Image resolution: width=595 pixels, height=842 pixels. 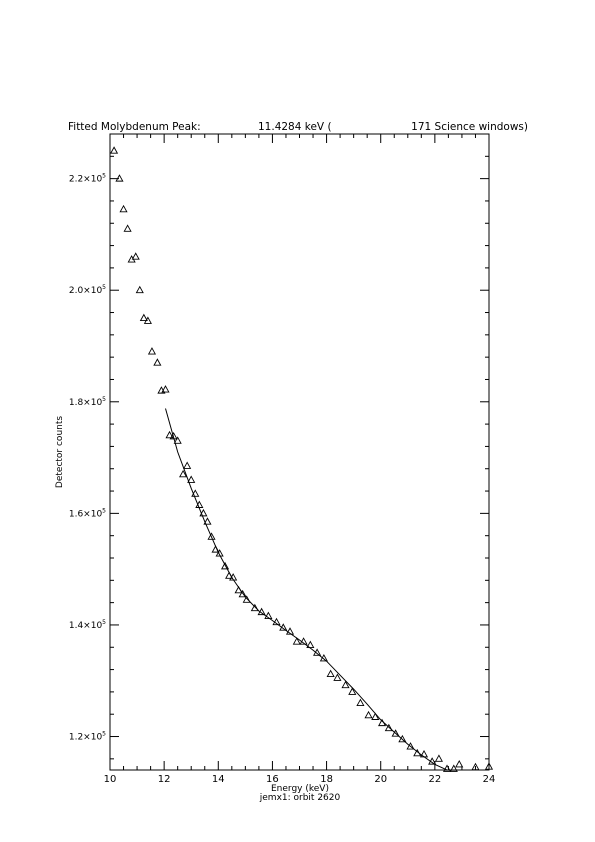 What do you see at coordinates (295, 127) in the screenshot?
I see `title-energy: 11.4284 keV (` at bounding box center [295, 127].